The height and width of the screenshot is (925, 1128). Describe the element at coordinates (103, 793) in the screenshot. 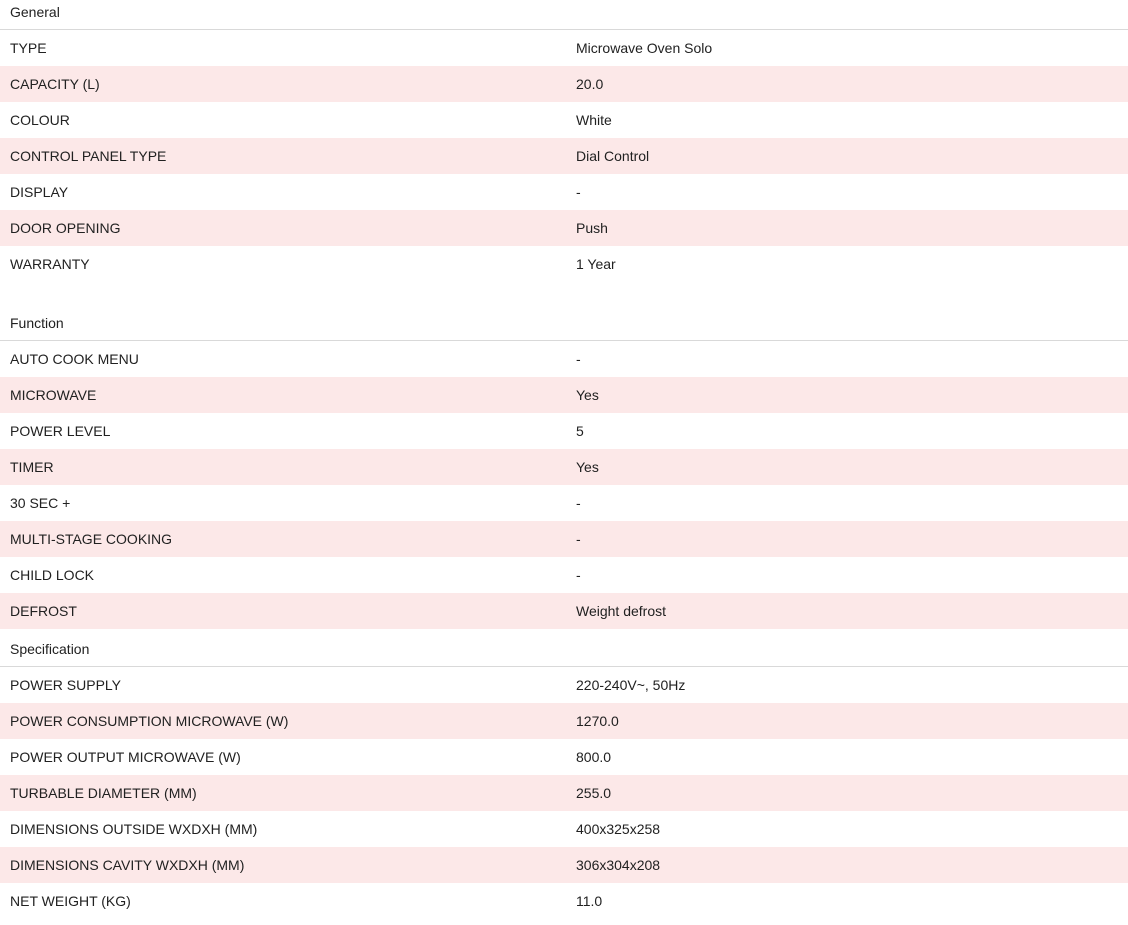

I see `spec-label: TURBABLE DIAMETER (MM)` at that location.